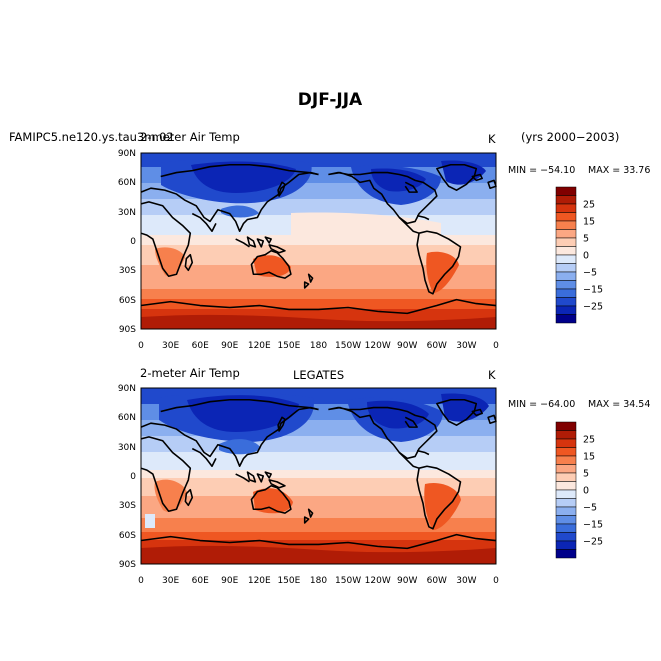  Describe the element at coordinates (589, 205) in the screenshot. I see `colorbar-label: 25` at that location.